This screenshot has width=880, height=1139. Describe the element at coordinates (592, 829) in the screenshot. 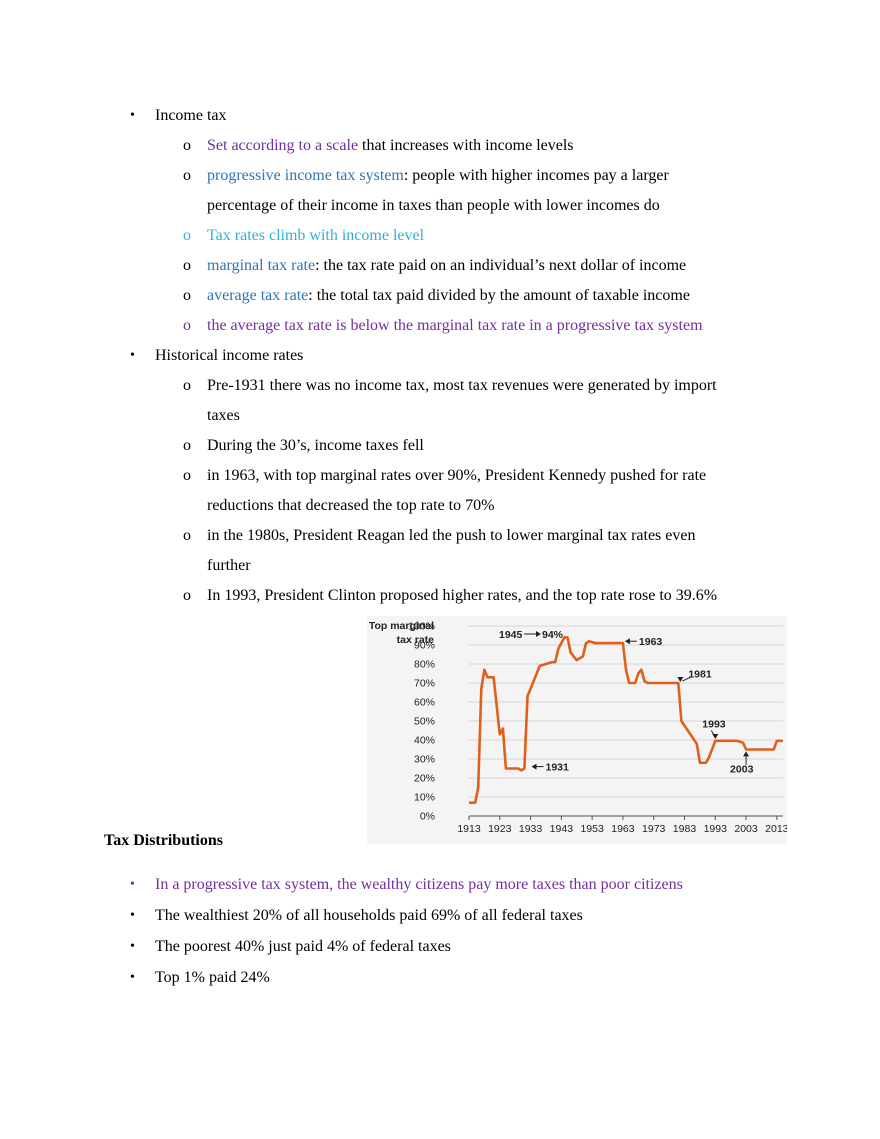

I see `x-tick-label: 1953` at that location.